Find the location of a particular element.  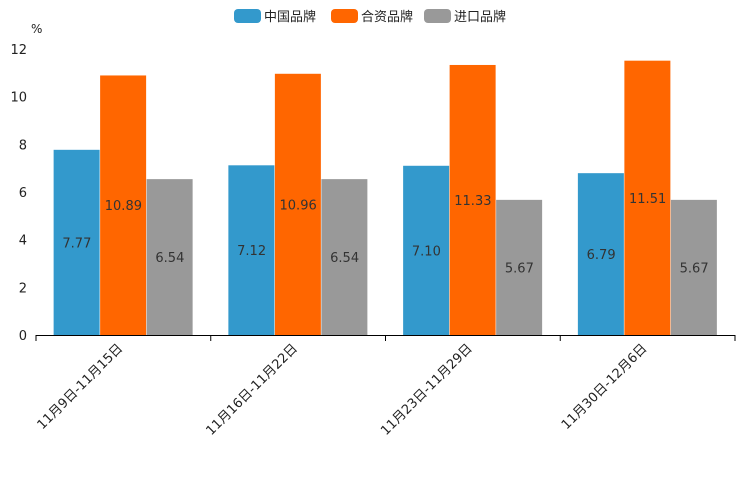

y-axis: 0 2 4 6 8 10 12 is located at coordinates (18, 193).